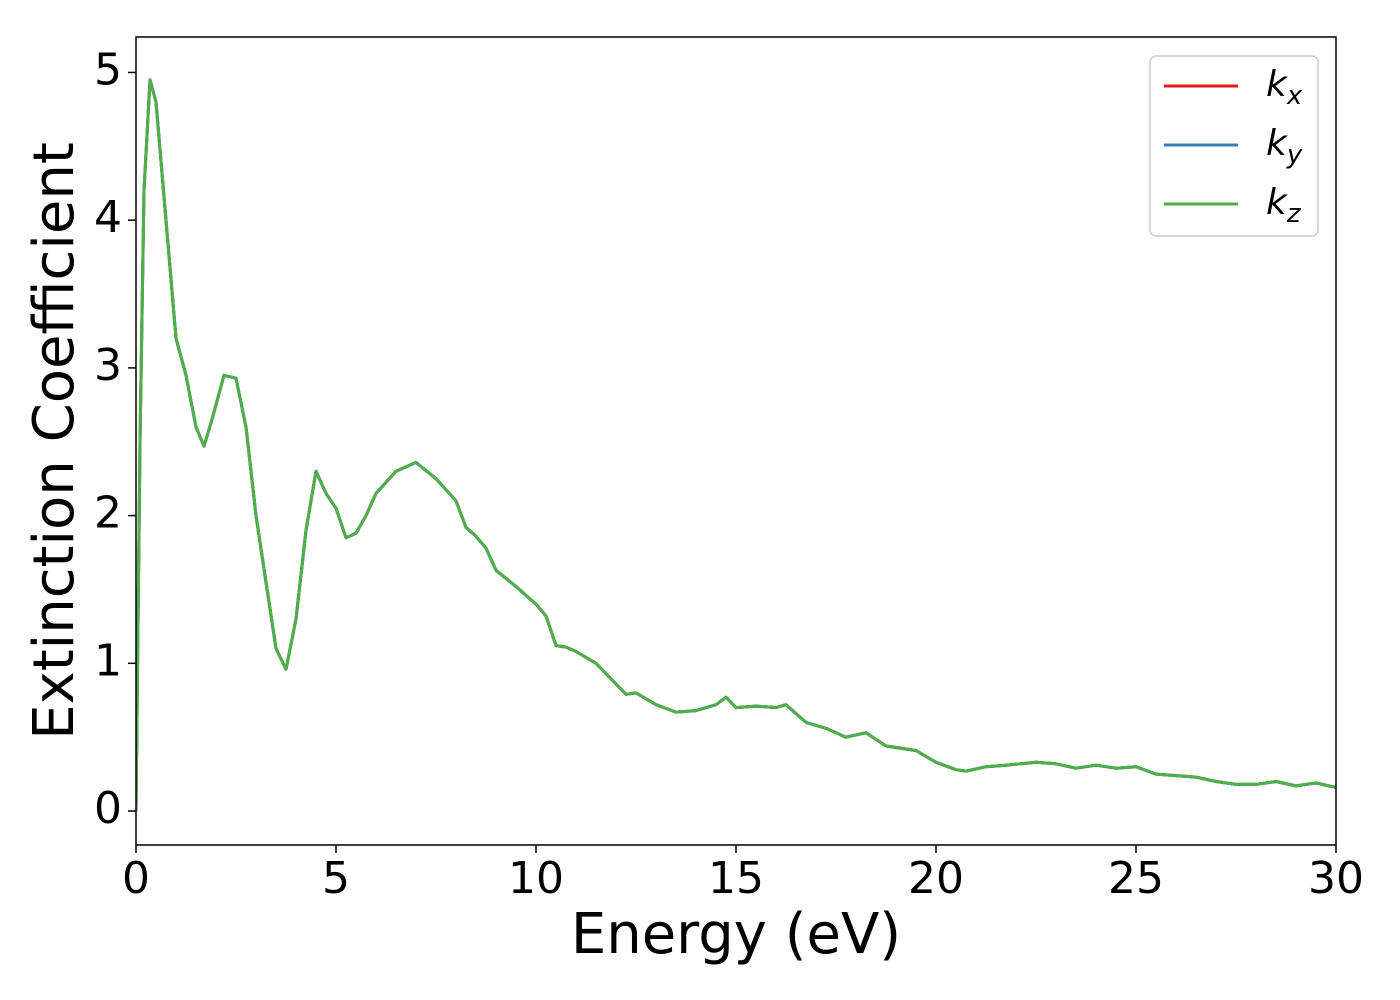 The width and height of the screenshot is (1400, 1000). I want to click on legend-label-sub: z, so click(1294, 214).